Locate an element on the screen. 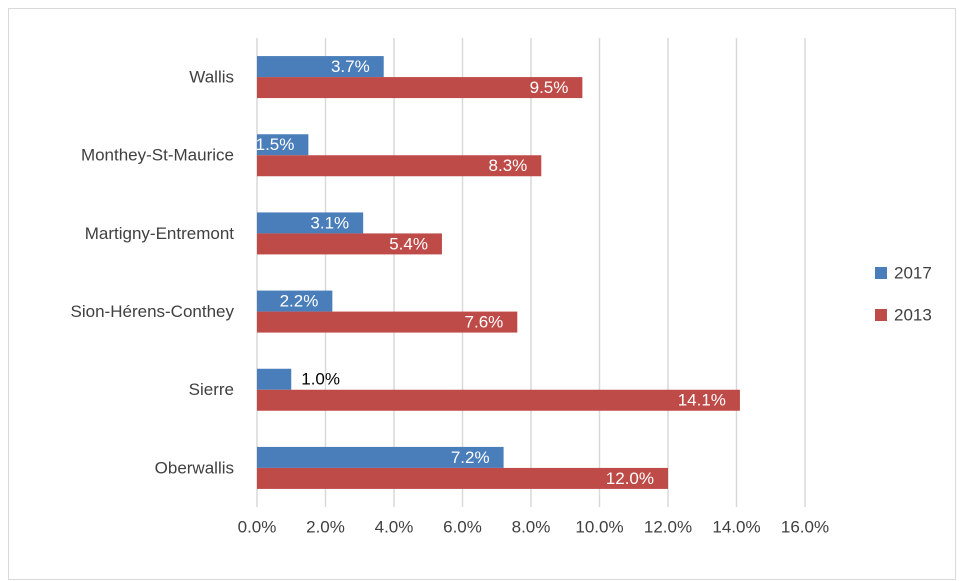 The image size is (959, 581). data-label: 3.7% is located at coordinates (350, 66).